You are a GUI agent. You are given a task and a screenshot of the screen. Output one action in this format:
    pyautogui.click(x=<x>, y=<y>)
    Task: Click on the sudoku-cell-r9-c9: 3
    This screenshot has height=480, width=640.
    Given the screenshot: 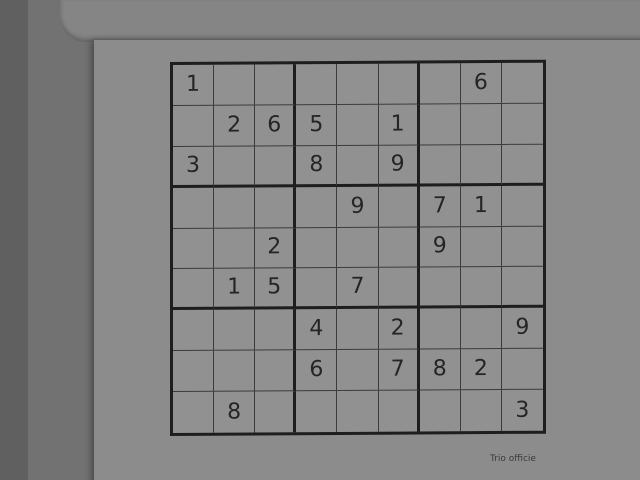 What is the action you would take?
    pyautogui.click(x=522, y=410)
    